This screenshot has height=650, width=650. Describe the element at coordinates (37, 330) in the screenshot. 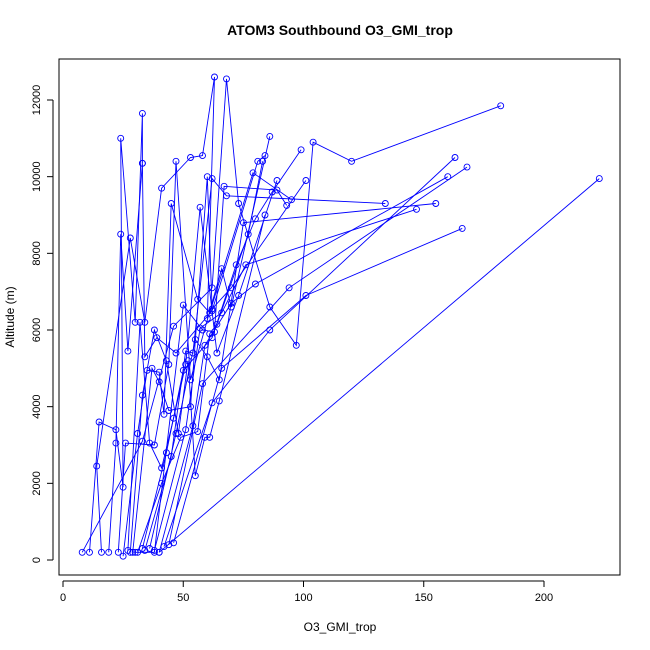

I see `y-tick-label: 6000` at that location.